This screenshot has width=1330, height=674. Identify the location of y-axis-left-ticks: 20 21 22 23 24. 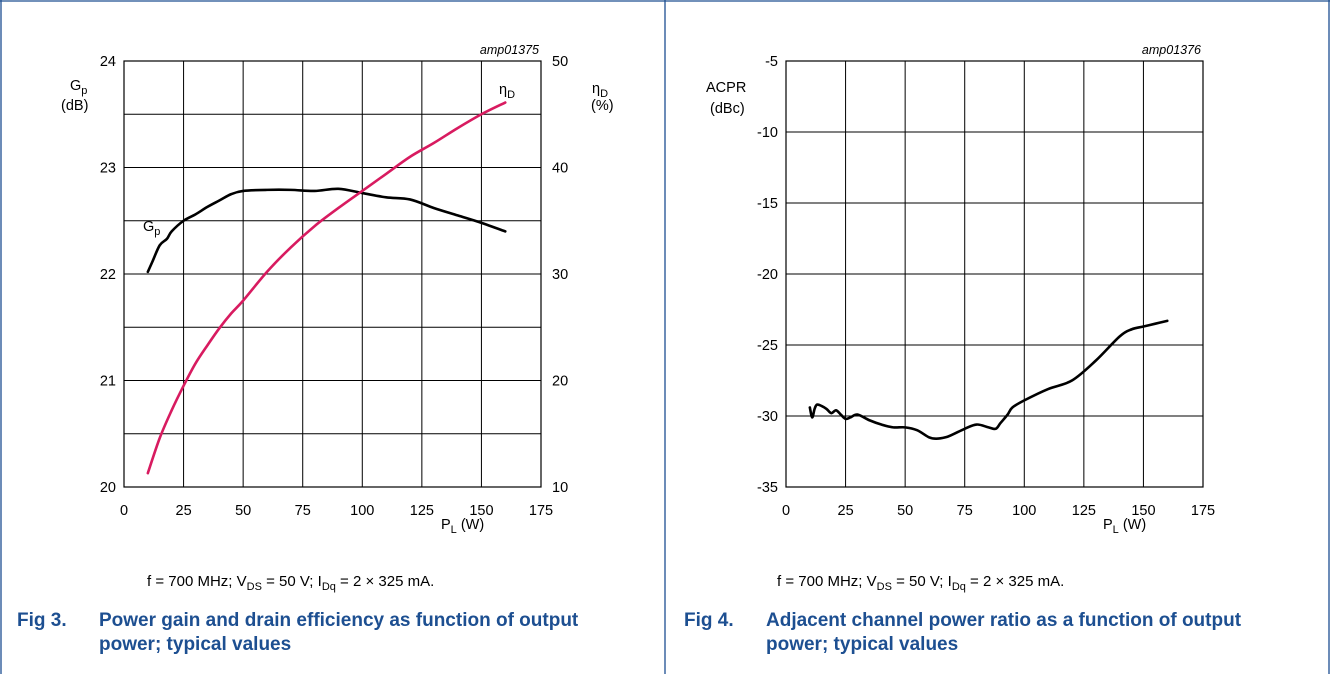
(108, 275).